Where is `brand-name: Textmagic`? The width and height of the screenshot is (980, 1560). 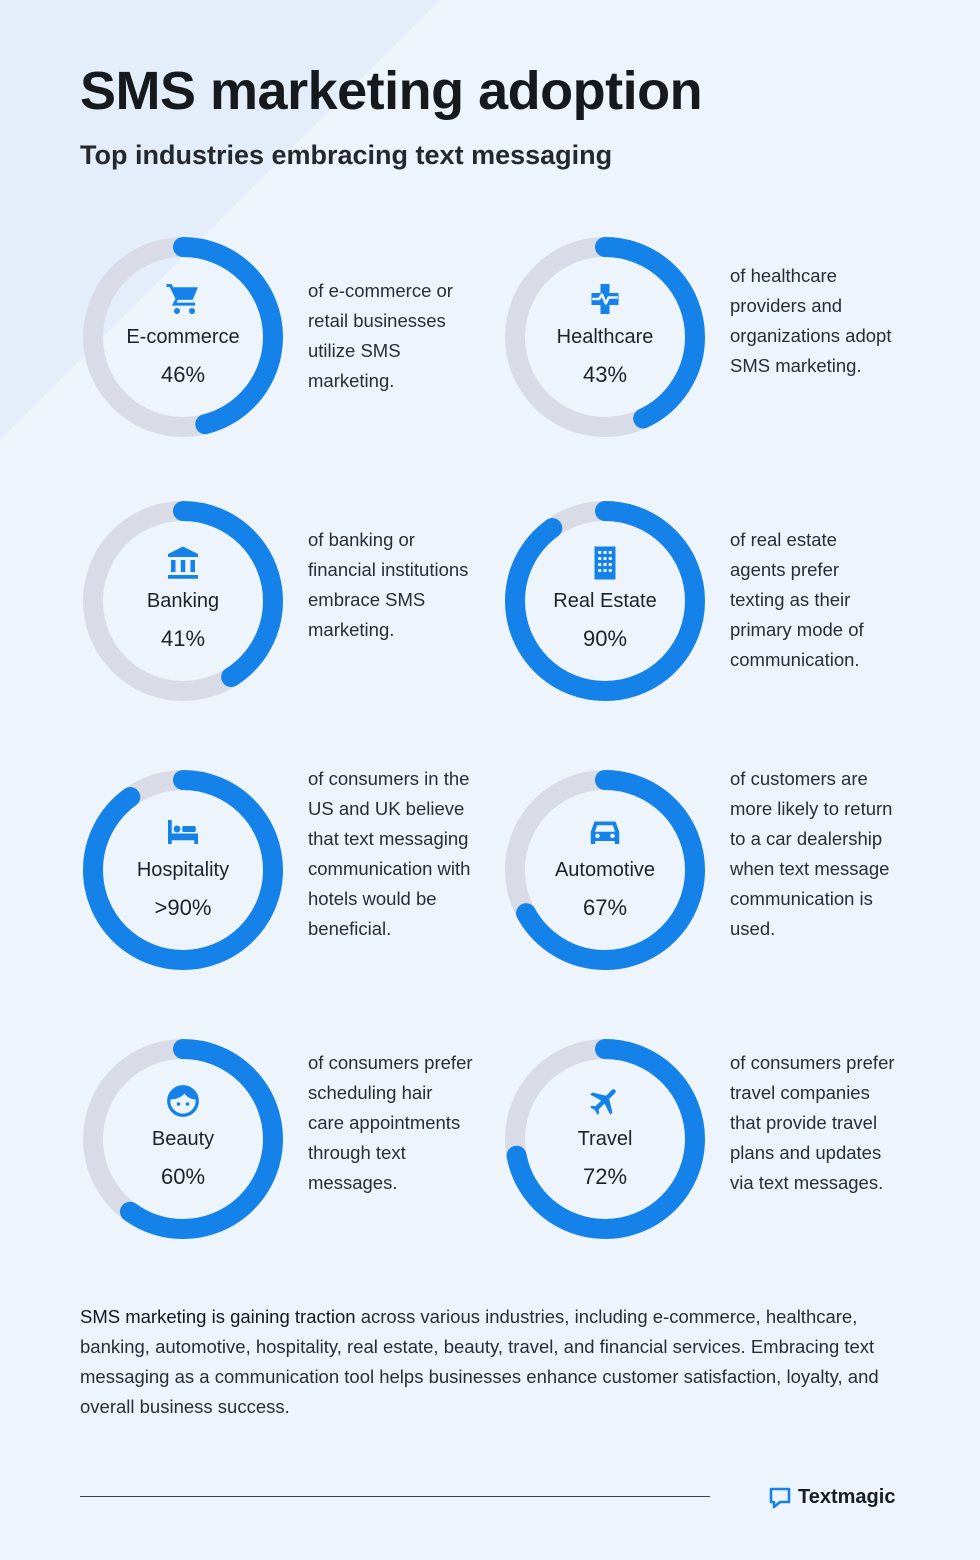 brand-name: Textmagic is located at coordinates (847, 1496).